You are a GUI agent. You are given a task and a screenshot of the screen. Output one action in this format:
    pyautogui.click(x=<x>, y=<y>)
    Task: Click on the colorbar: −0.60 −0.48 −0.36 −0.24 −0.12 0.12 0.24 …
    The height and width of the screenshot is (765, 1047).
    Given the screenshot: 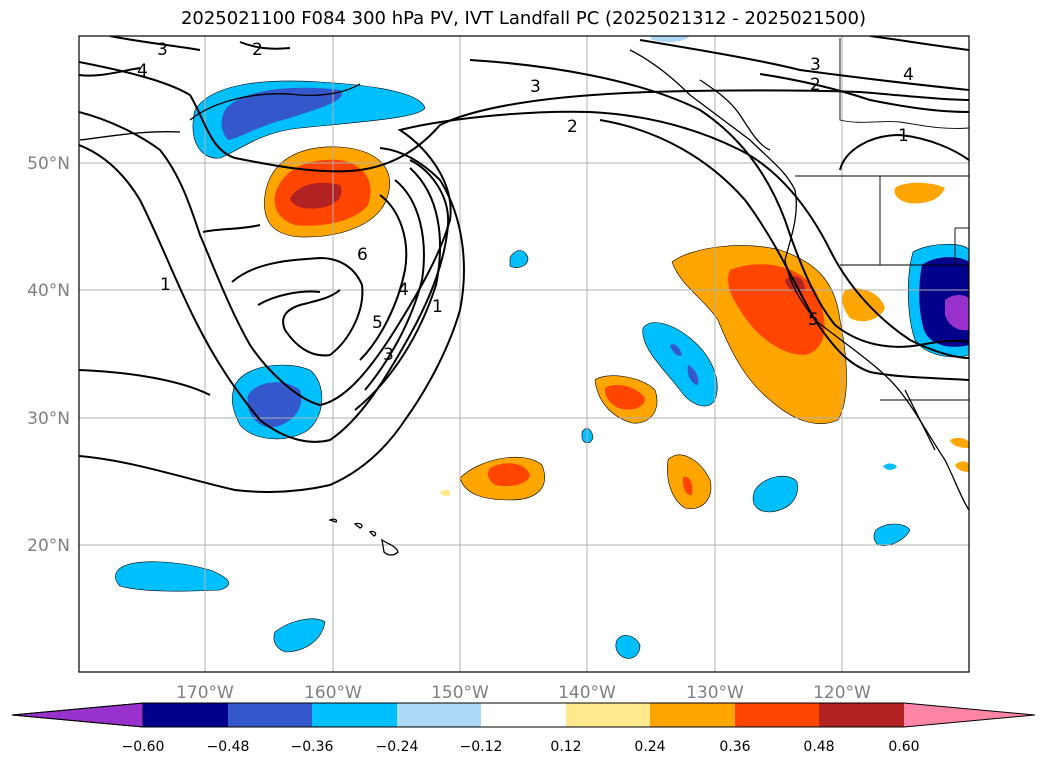 What is the action you would take?
    pyautogui.click(x=523, y=728)
    